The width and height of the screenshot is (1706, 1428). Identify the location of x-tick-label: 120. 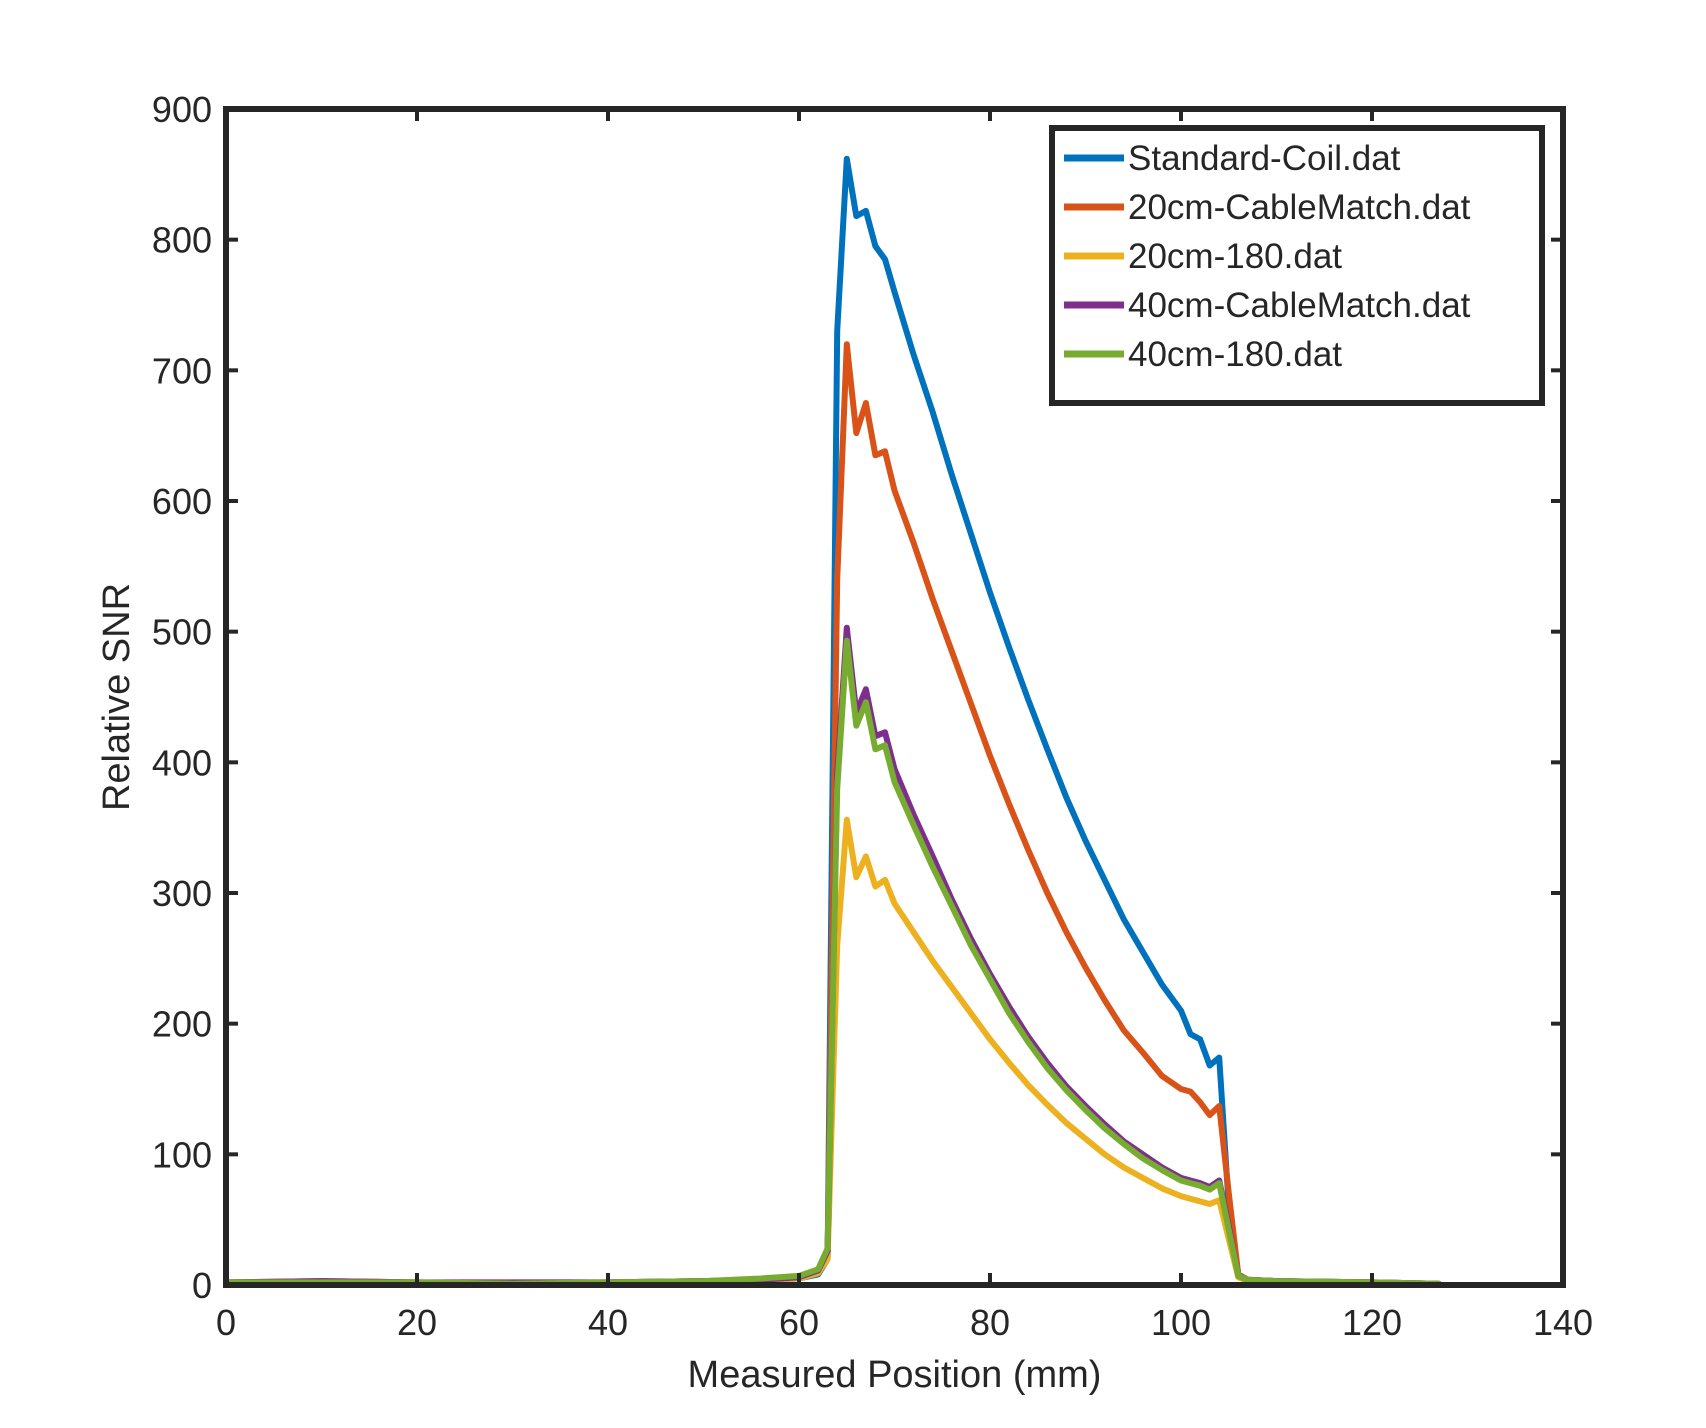
(1372, 1322).